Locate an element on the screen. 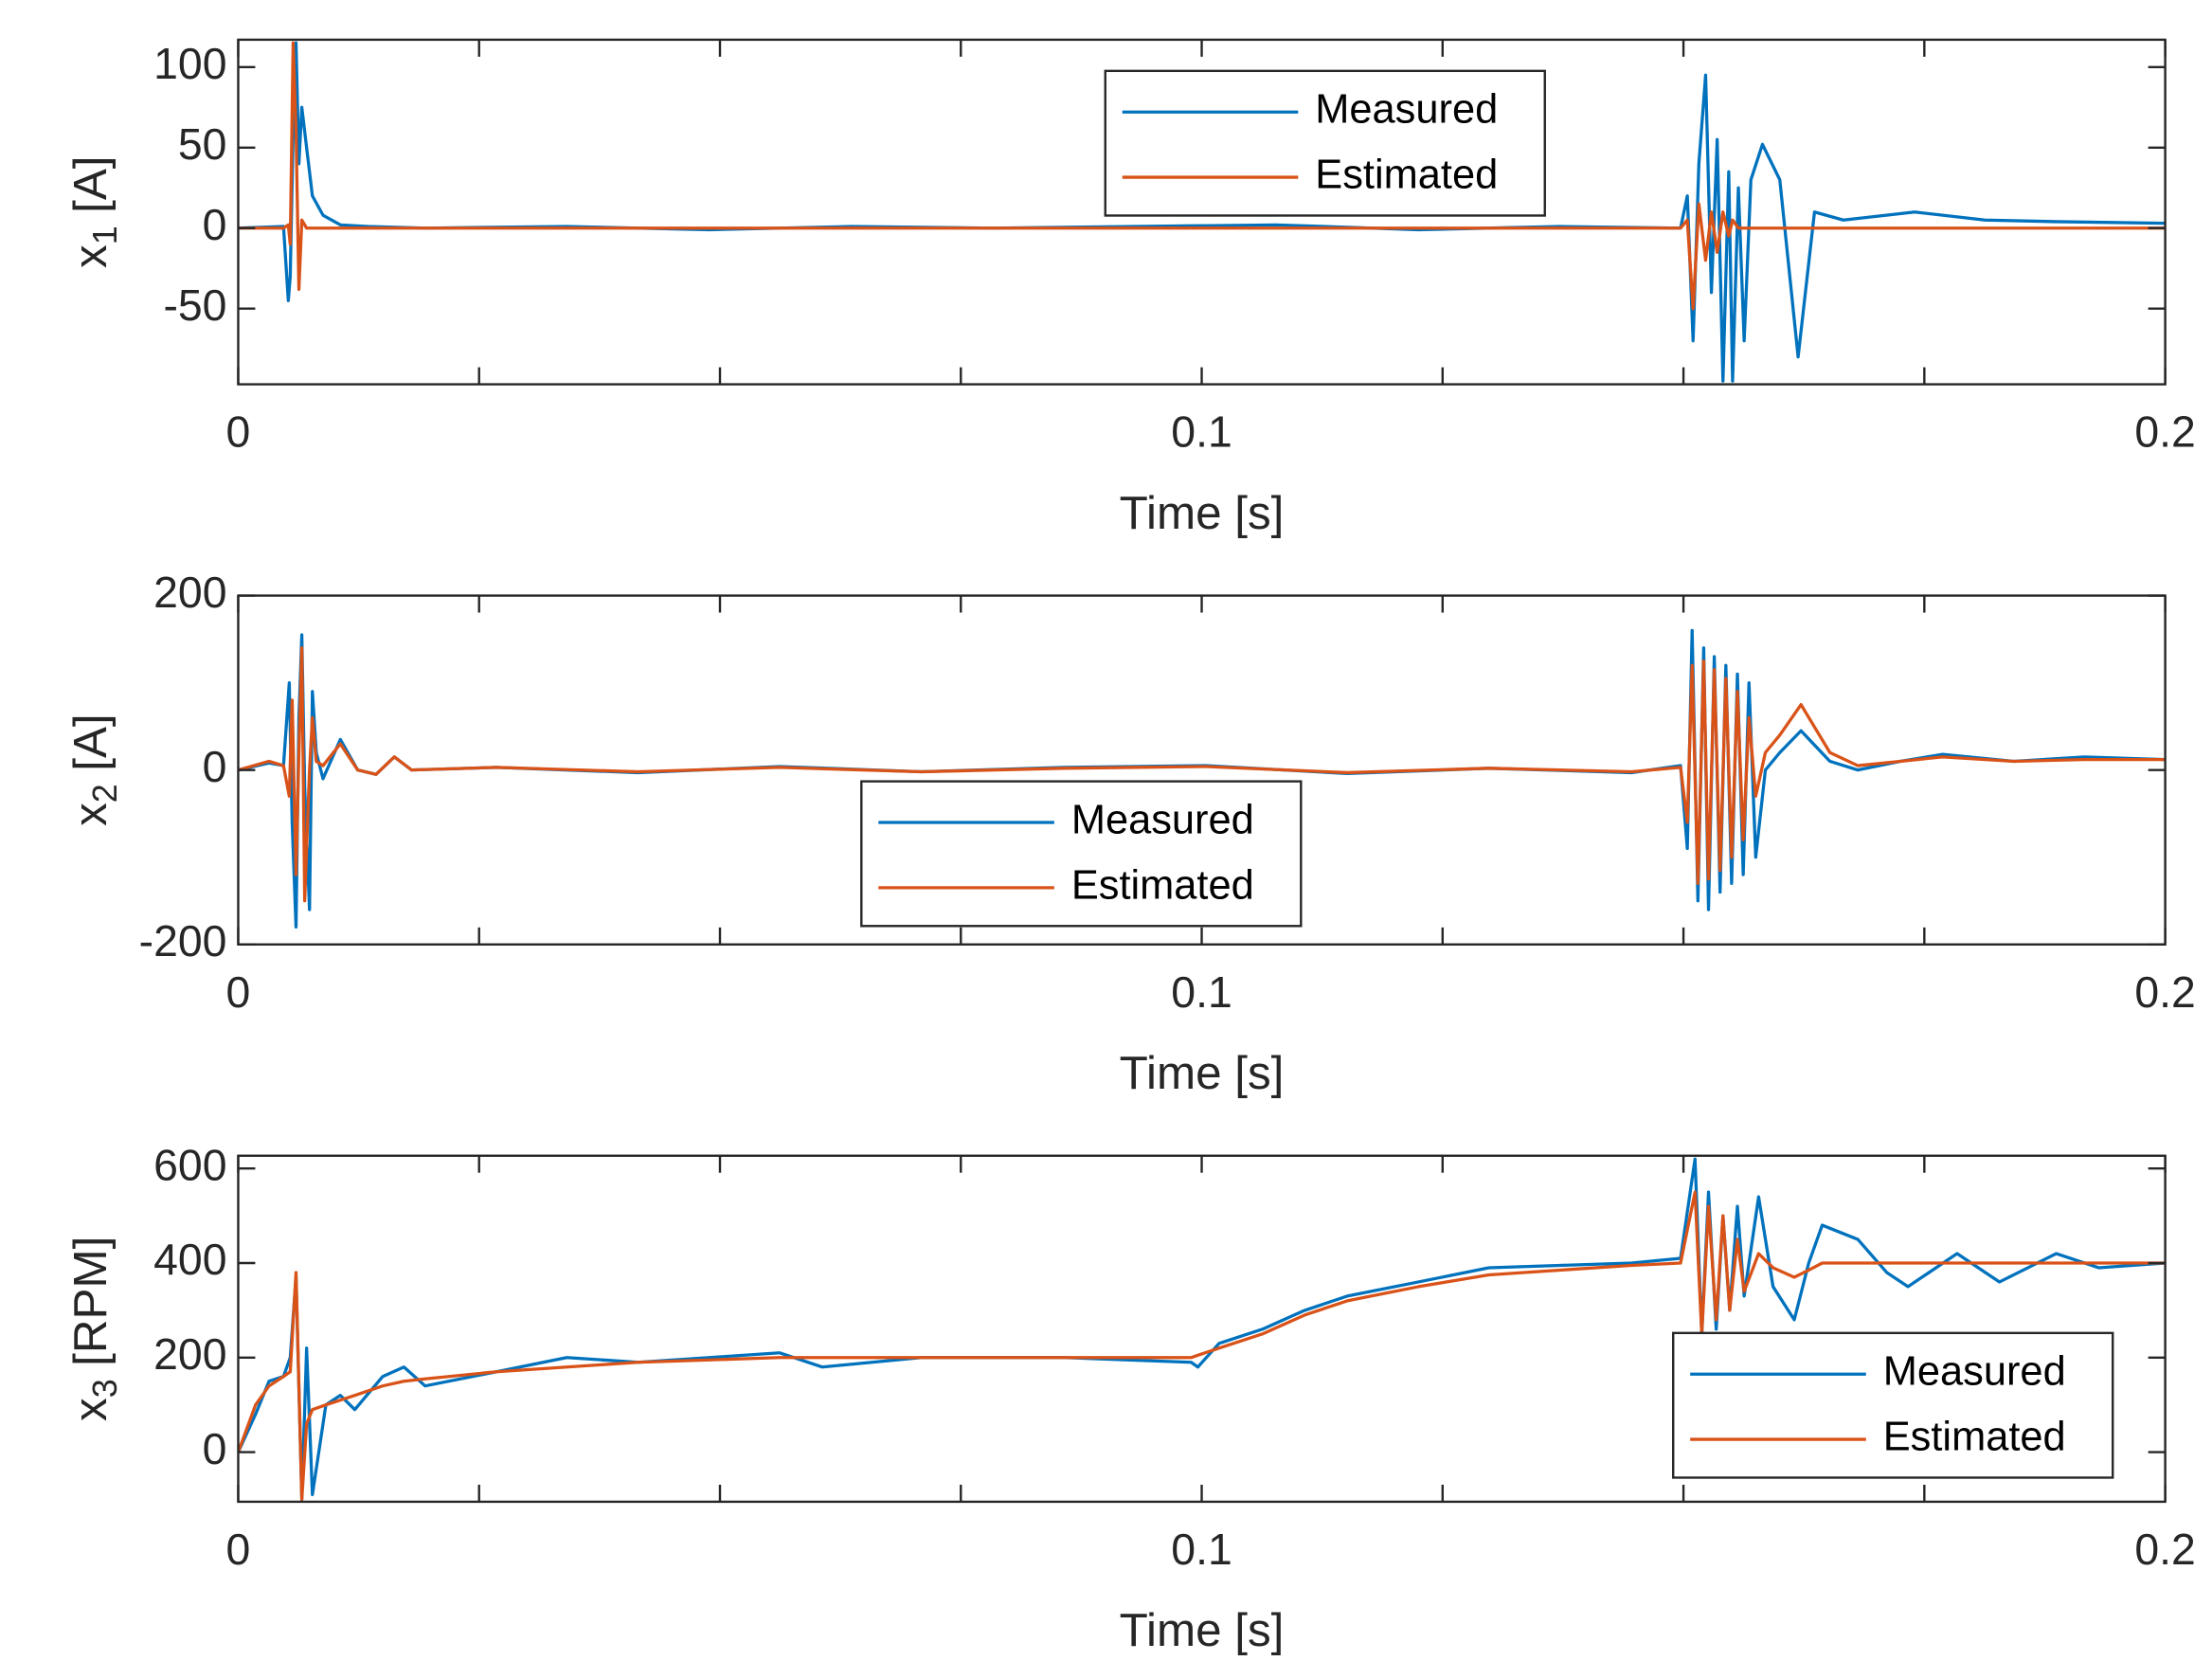  y-tick-label: -200 is located at coordinates (183, 941).